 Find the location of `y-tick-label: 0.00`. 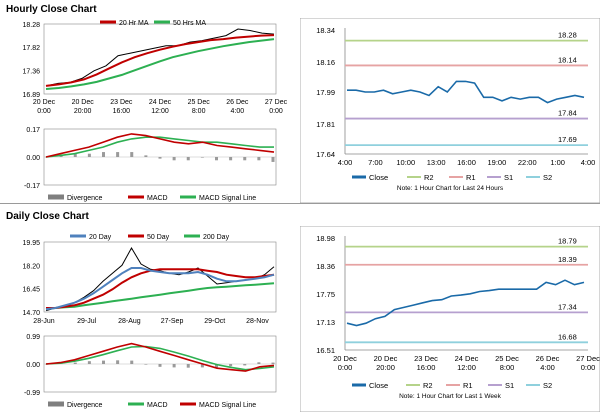

y-tick-label: 0.00 is located at coordinates (33, 365).